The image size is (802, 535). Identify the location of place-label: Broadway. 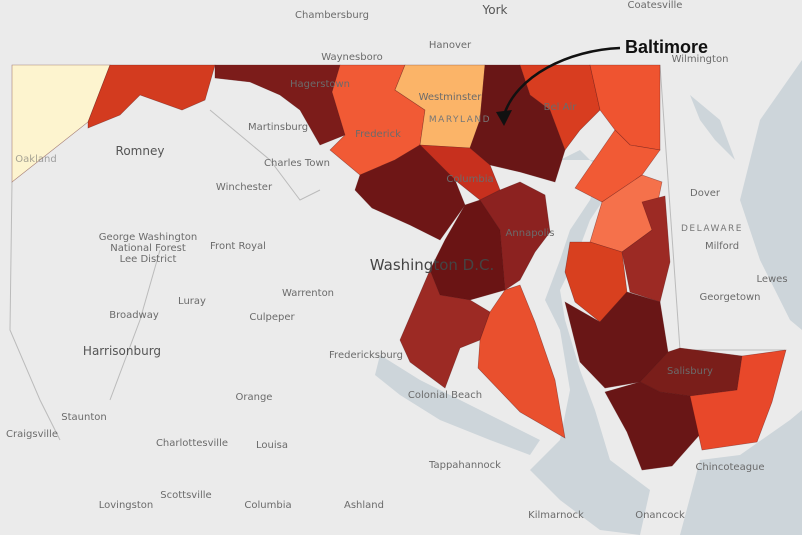
(134, 315).